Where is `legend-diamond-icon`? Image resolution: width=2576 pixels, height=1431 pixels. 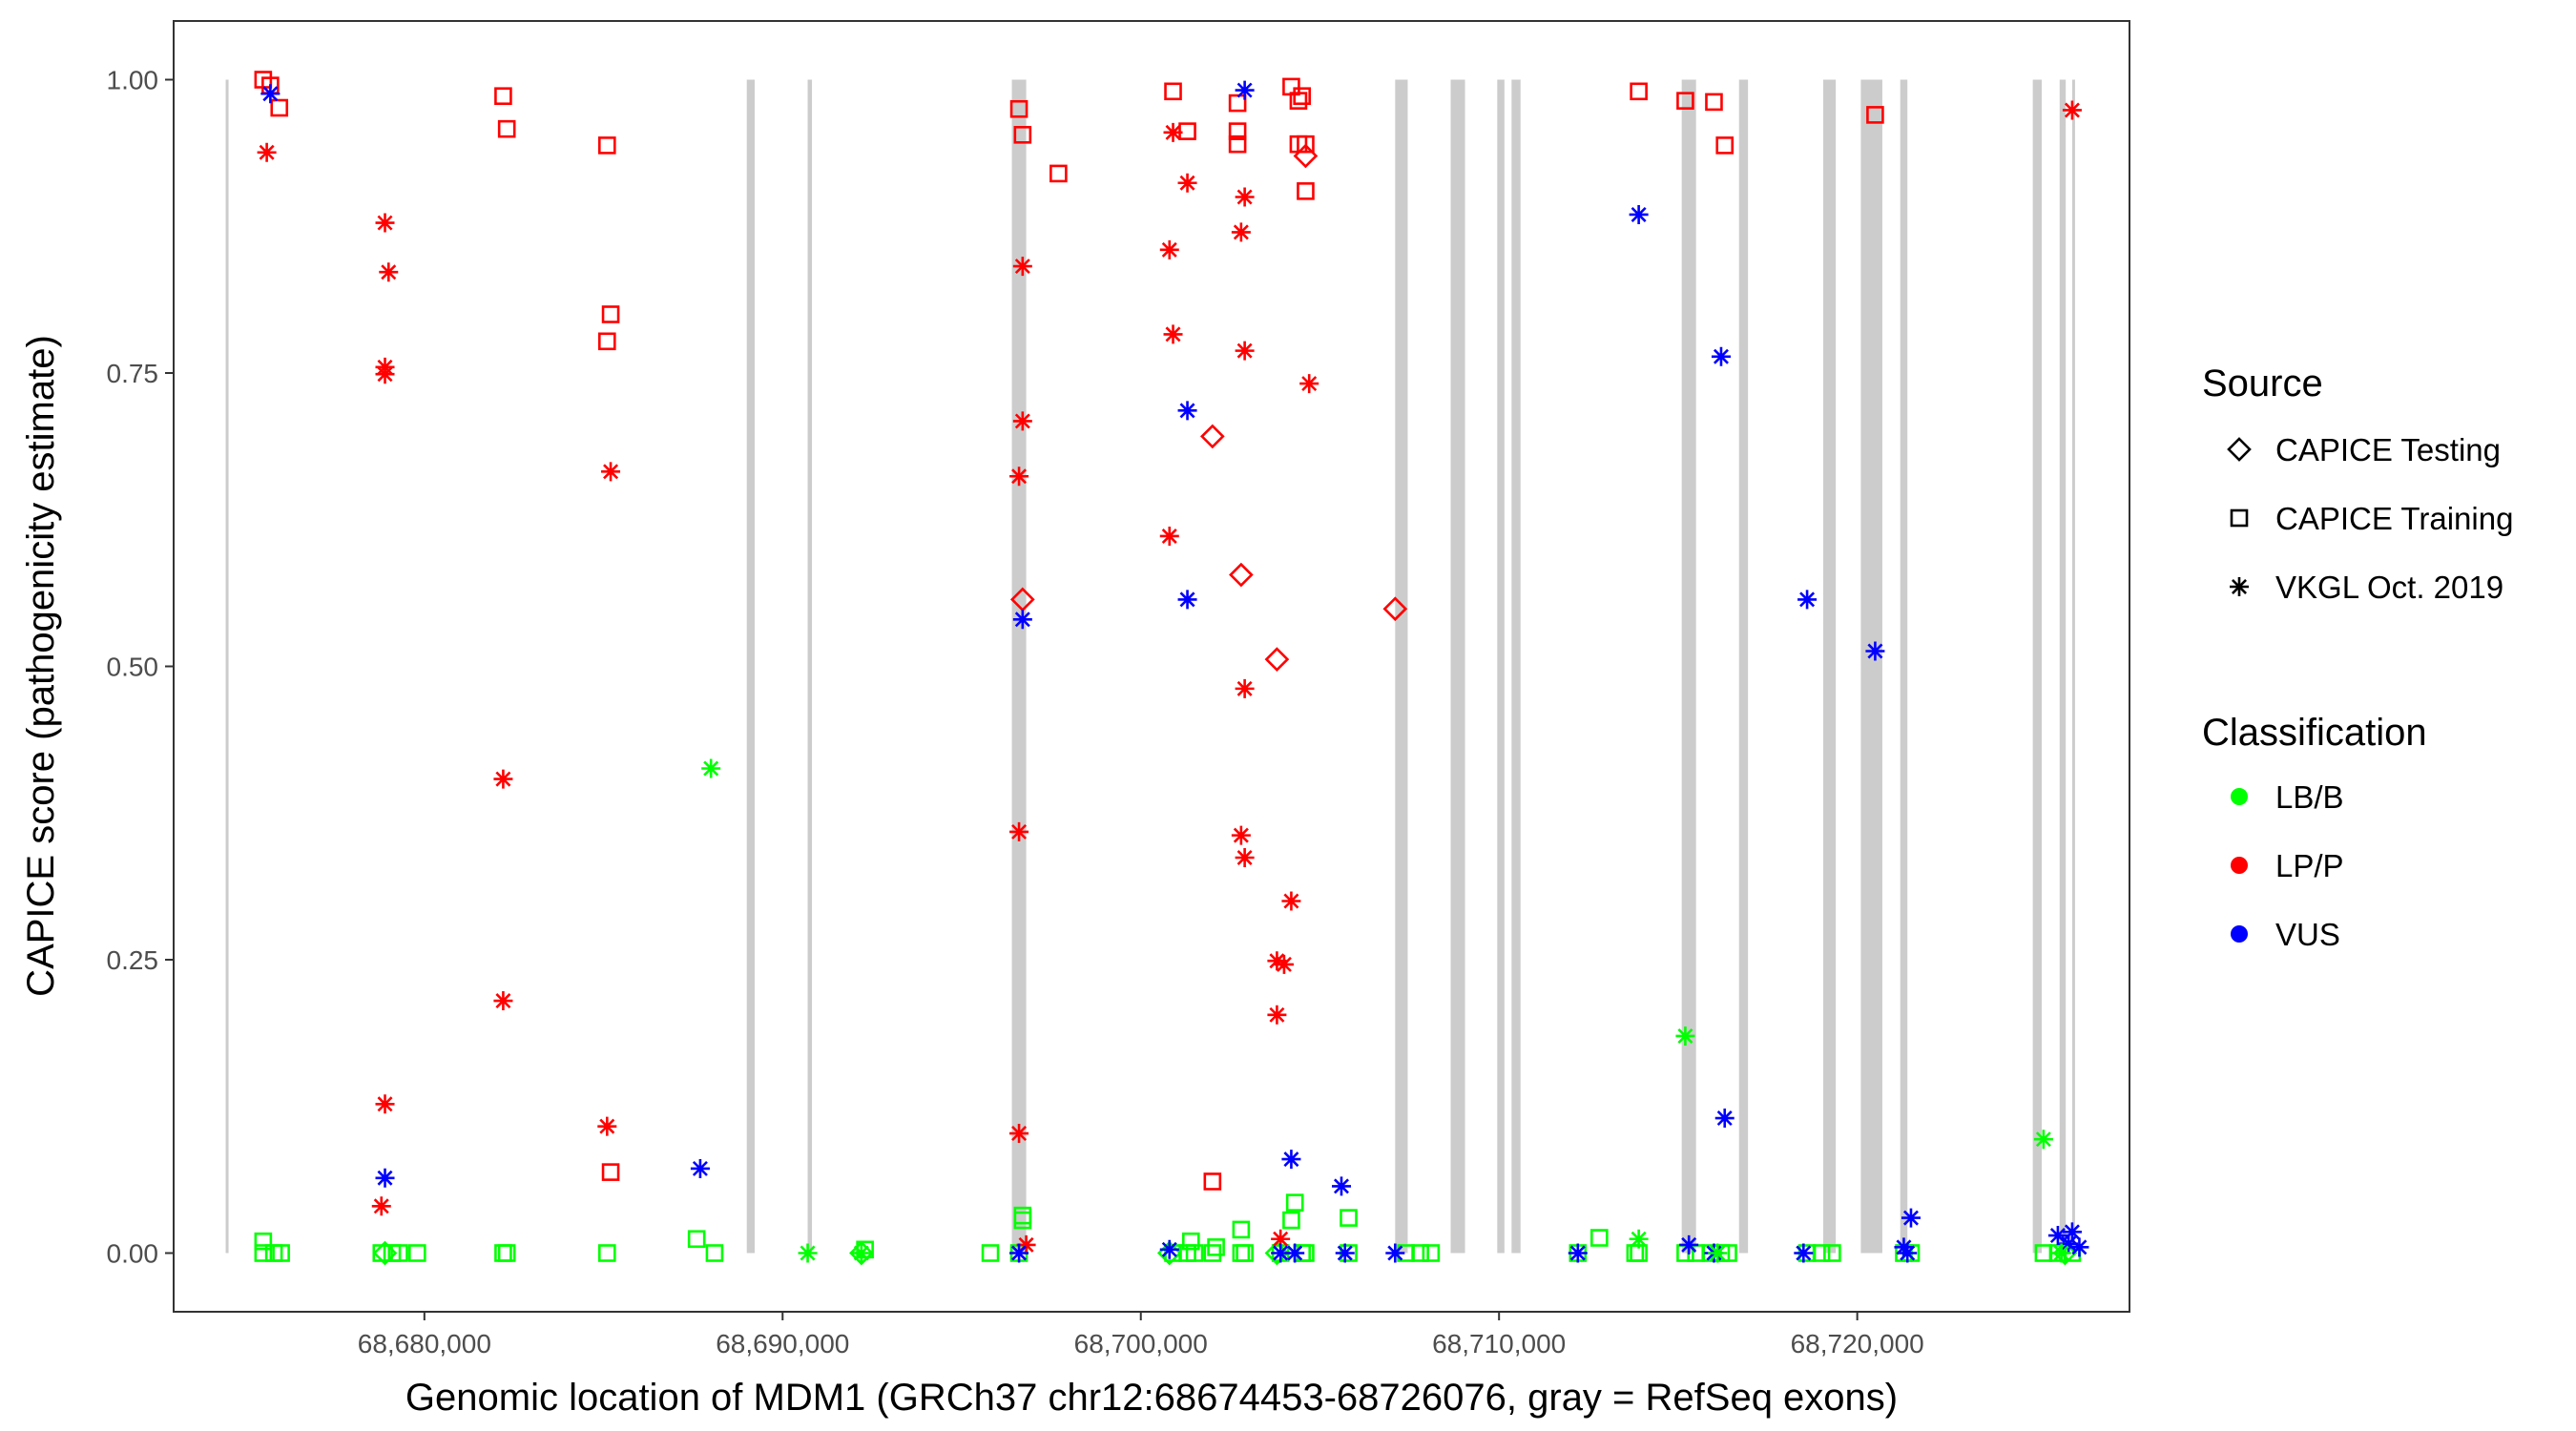 legend-diamond-icon is located at coordinates (2239, 449).